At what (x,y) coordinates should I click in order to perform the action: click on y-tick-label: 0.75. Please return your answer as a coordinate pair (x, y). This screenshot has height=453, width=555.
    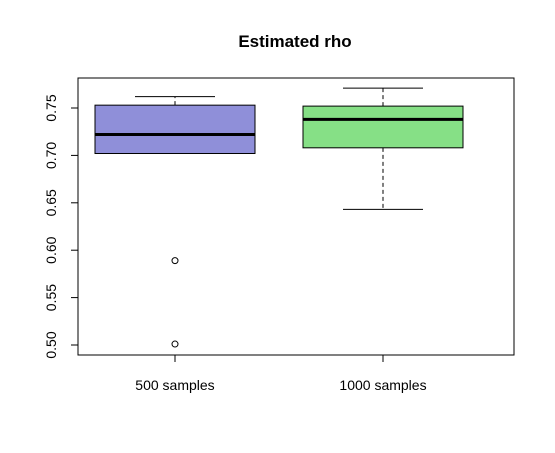
    Looking at the image, I should click on (51, 107).